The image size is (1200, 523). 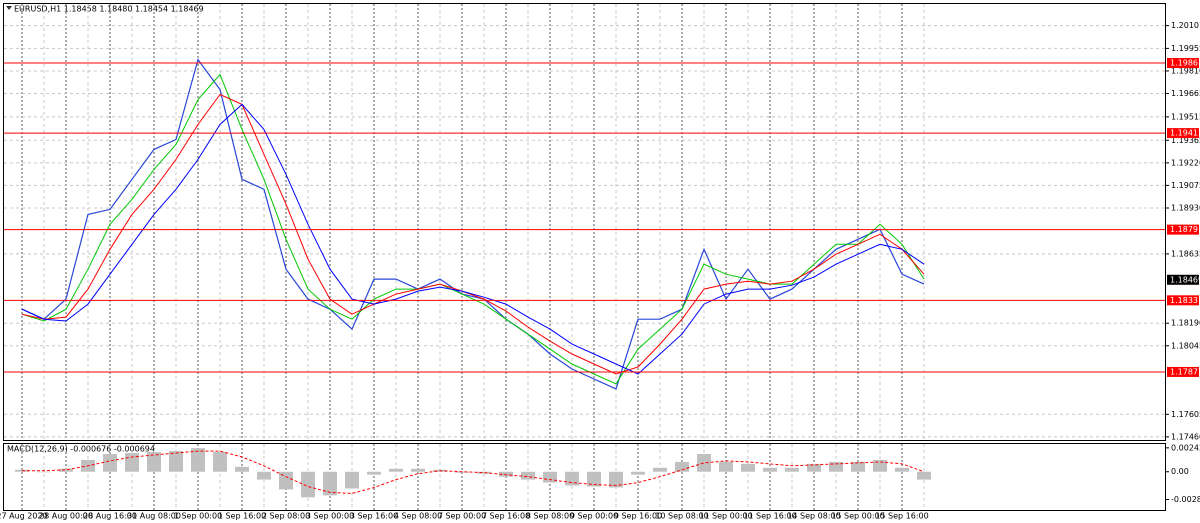 I want to click on x-tick-label: 3 Sep 00:00, so click(x=330, y=516).